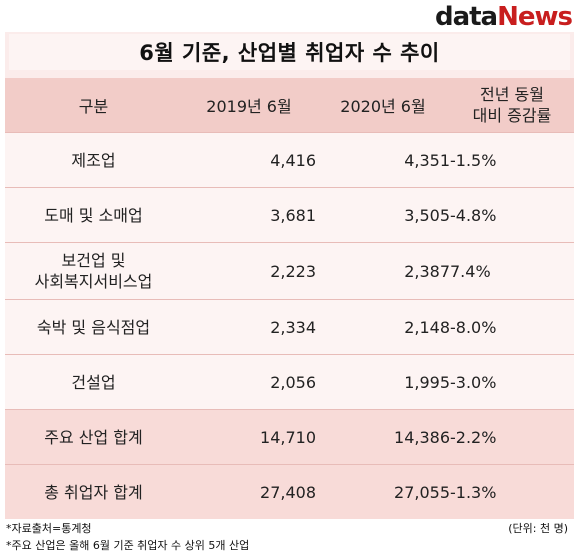  Describe the element at coordinates (249, 271) in the screenshot. I see `value-2019: 2,223` at that location.